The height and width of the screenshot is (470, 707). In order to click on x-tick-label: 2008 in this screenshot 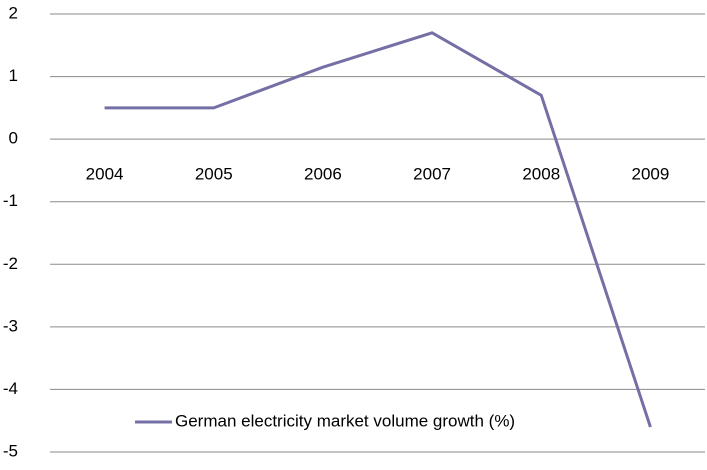, I will do `click(541, 174)`.